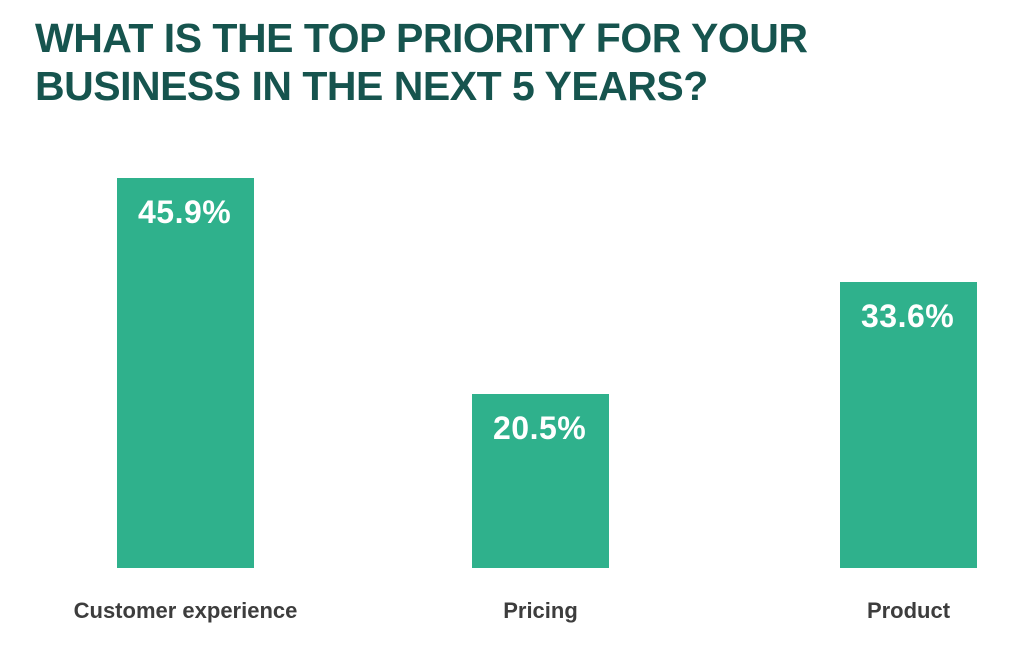  What do you see at coordinates (371, 86) in the screenshot?
I see `chart-title-line-2: BUSINESS IN THE NEXT 5 YEARS?` at bounding box center [371, 86].